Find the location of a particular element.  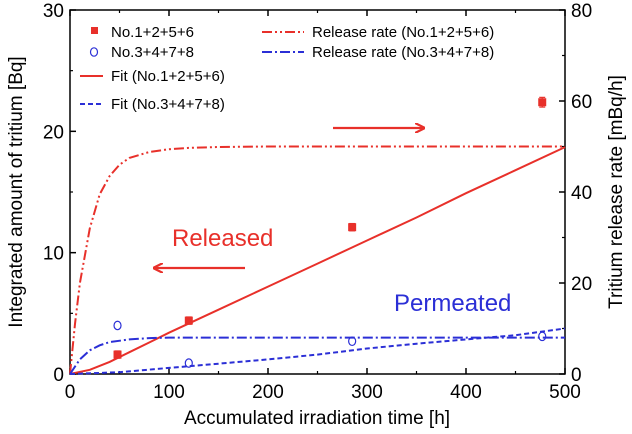

y2-tick-label: 80 is located at coordinates (581, 11).